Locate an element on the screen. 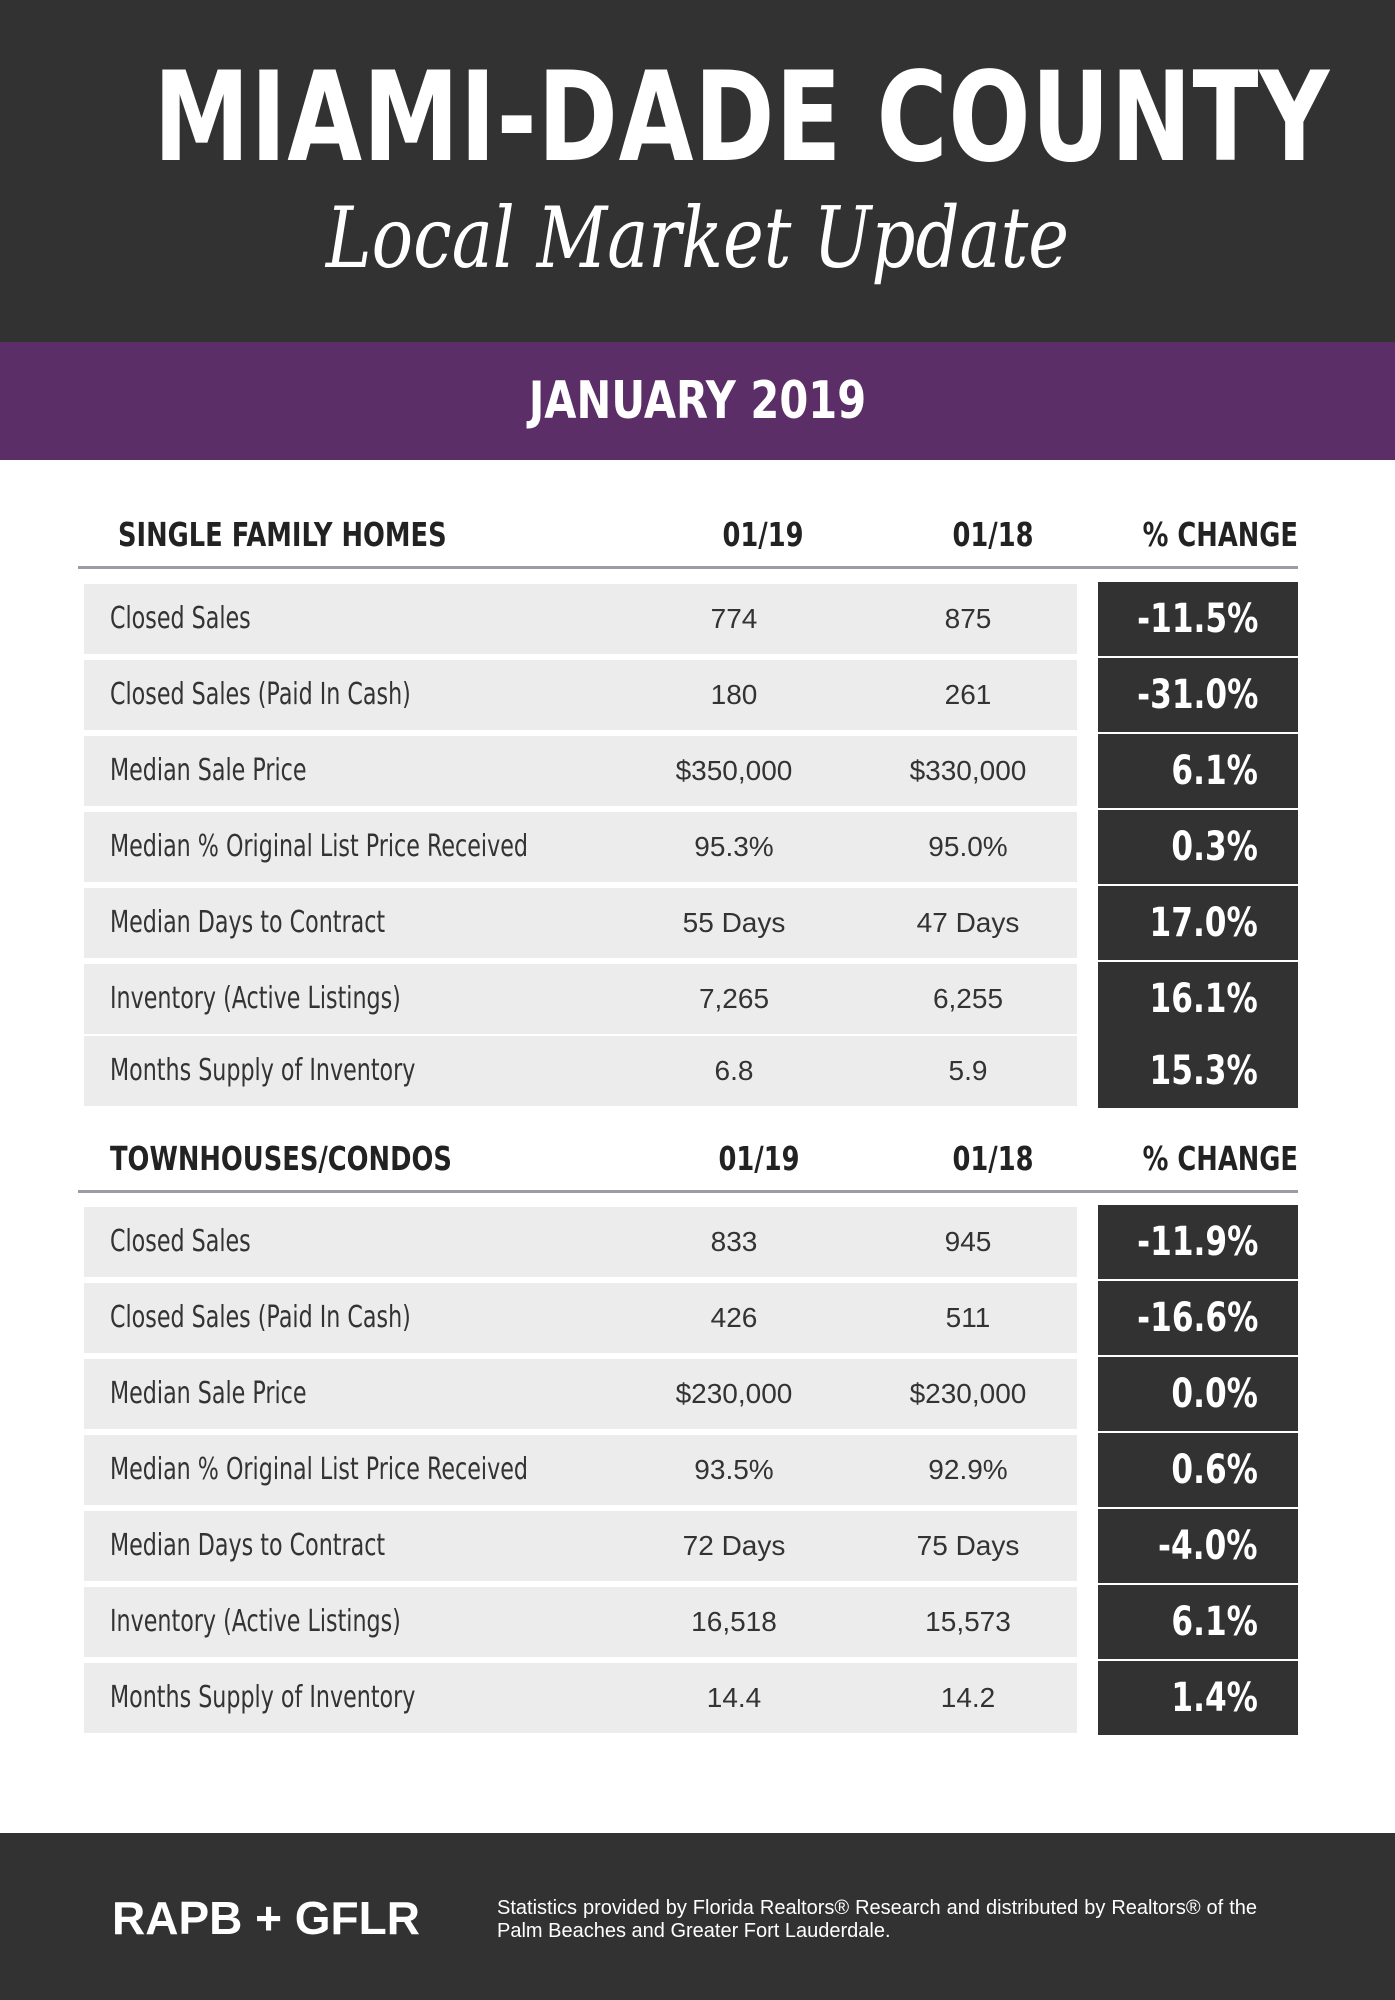 This screenshot has height=2000, width=1395. row-label: Closed Sales (Paid In Cash) is located at coordinates (260, 694).